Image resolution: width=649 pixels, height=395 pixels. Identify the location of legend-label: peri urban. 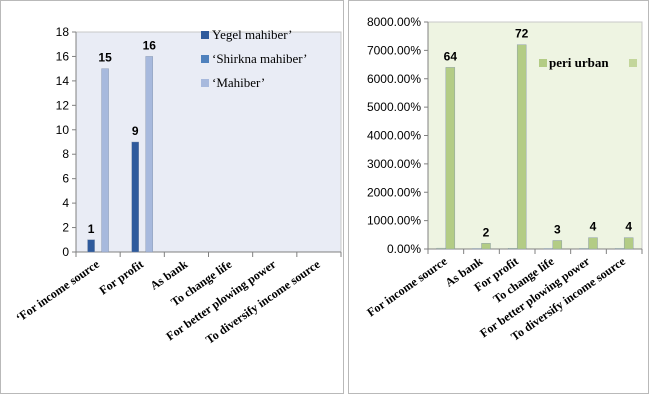
(579, 62).